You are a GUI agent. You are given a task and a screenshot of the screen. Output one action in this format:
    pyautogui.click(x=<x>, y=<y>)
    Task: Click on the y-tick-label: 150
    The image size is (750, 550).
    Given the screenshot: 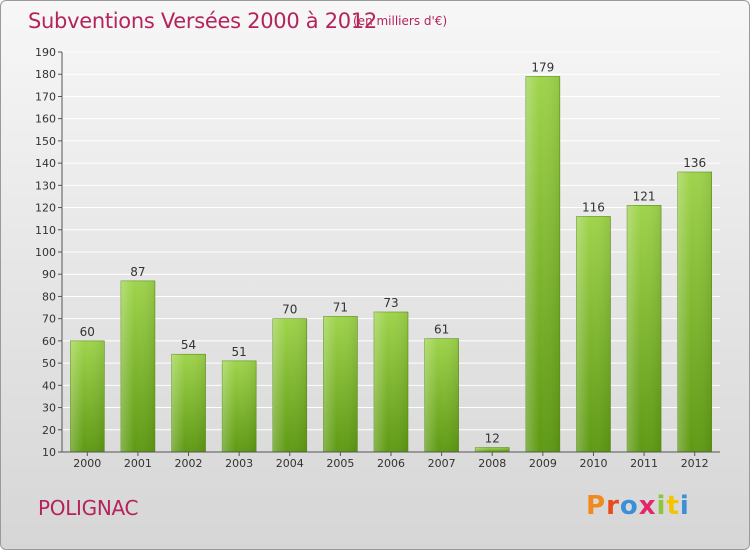 What is the action you would take?
    pyautogui.click(x=45, y=141)
    